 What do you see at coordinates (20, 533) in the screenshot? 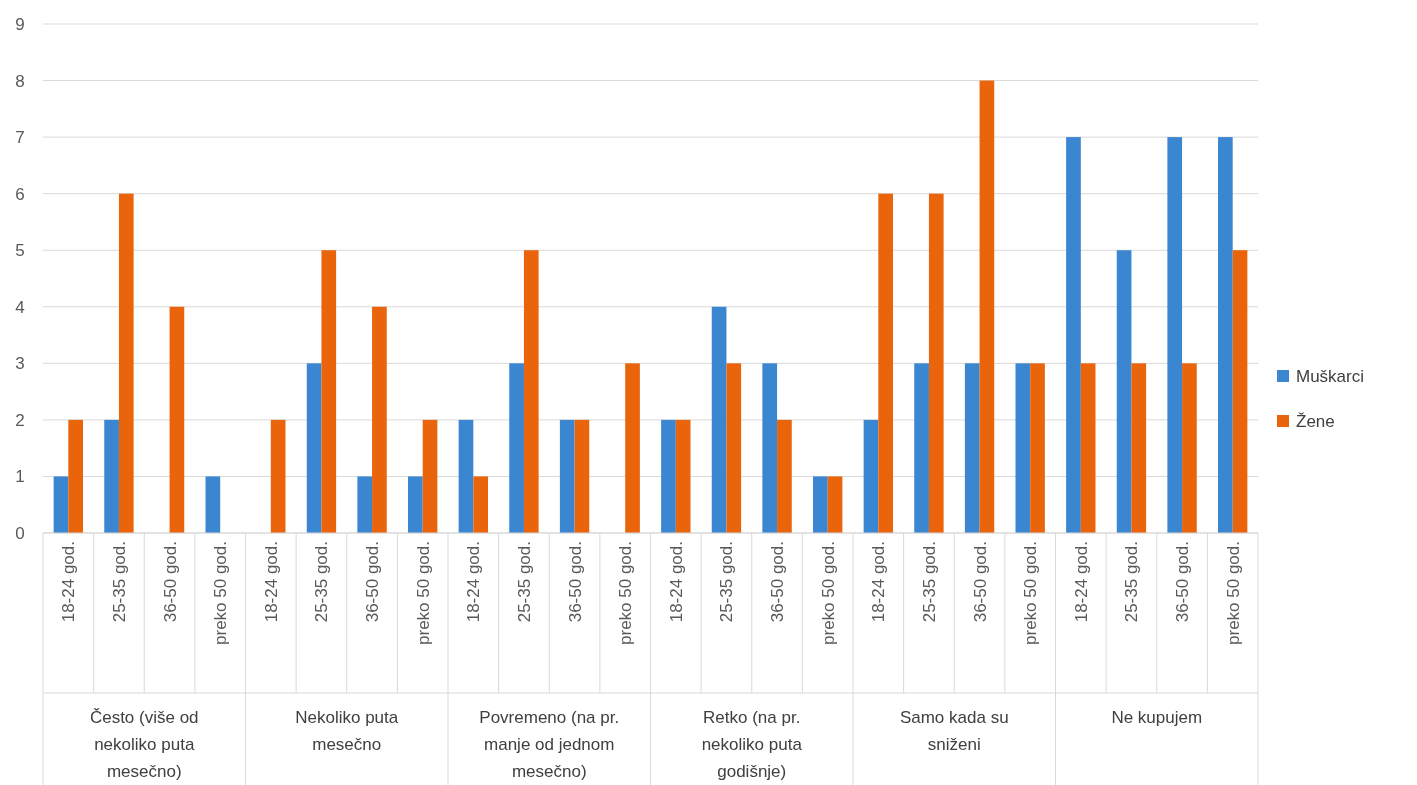
I see `y-tick-label: 0` at bounding box center [20, 533].